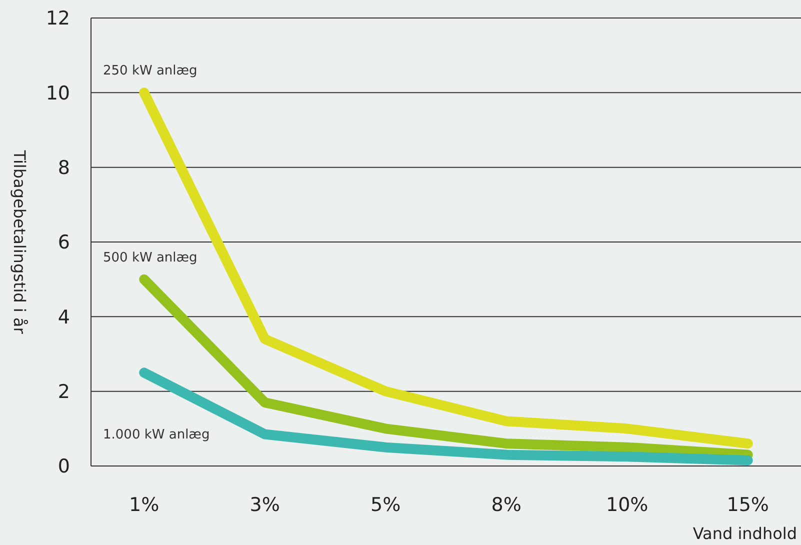 Image resolution: width=801 pixels, height=545 pixels. Describe the element at coordinates (64, 243) in the screenshot. I see `y-tick-label: 6` at that location.